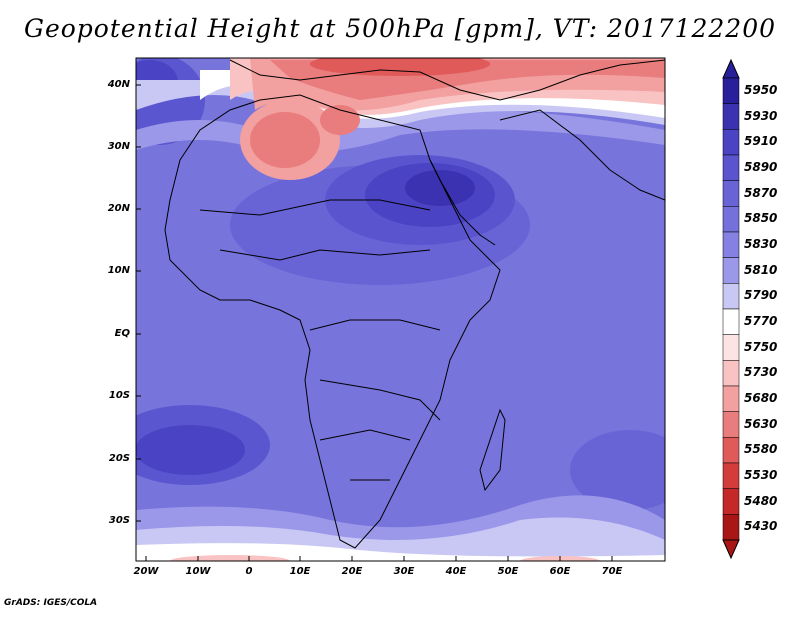  I want to click on legend-level-label: 5480, so click(761, 500).